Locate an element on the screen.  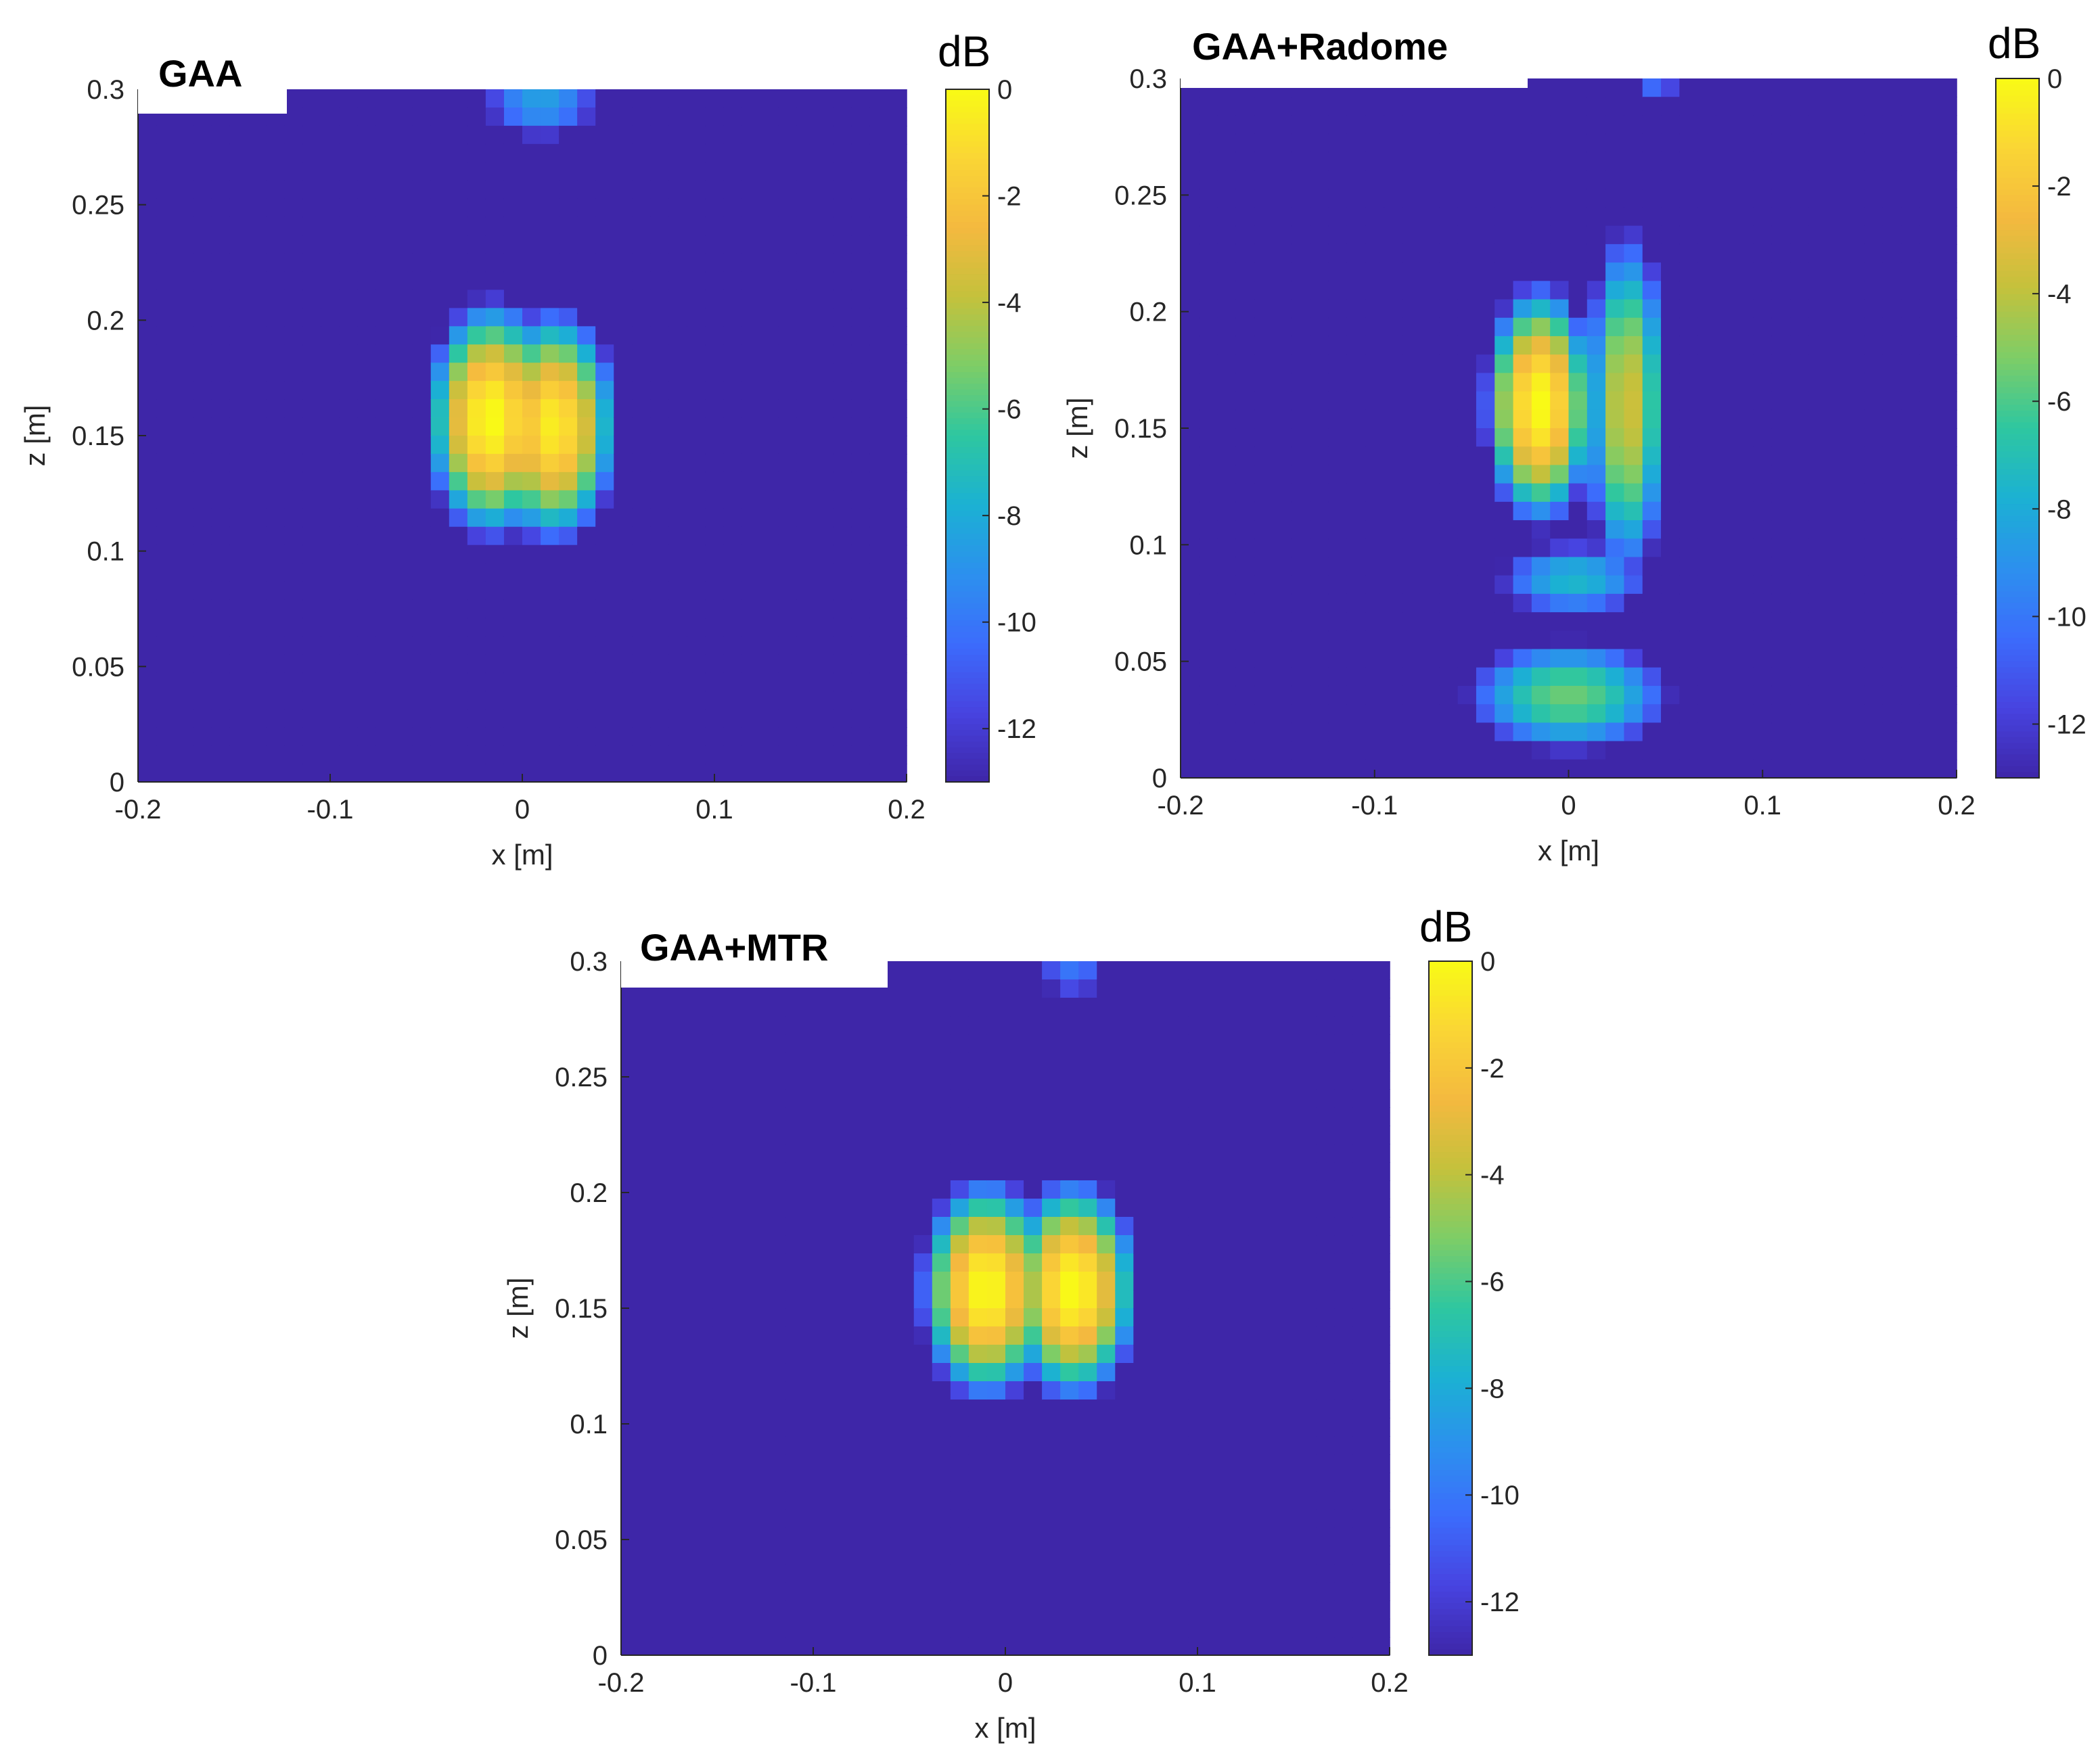
colorbar-tick-label: -10 is located at coordinates (2066, 617).